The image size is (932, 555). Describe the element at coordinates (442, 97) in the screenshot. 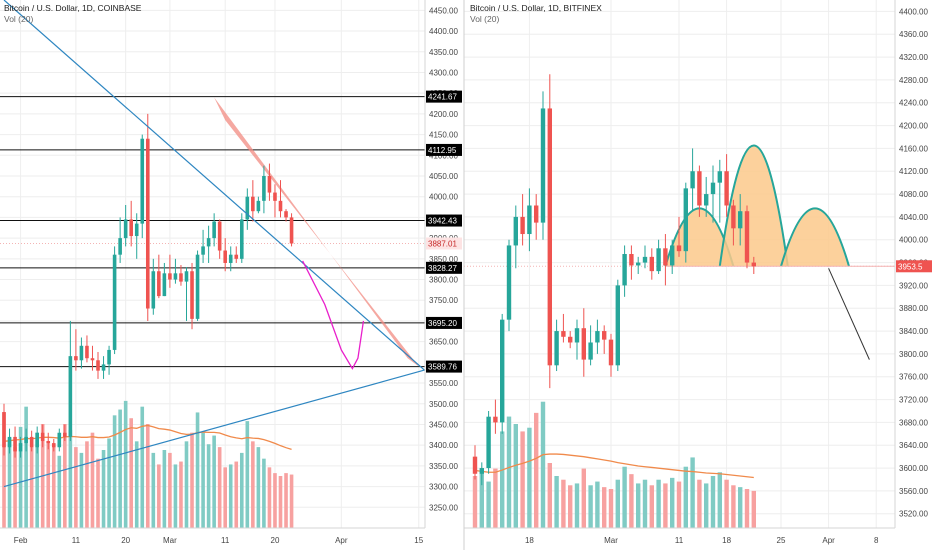

I see `left-price-tag-label: 4241.67` at that location.